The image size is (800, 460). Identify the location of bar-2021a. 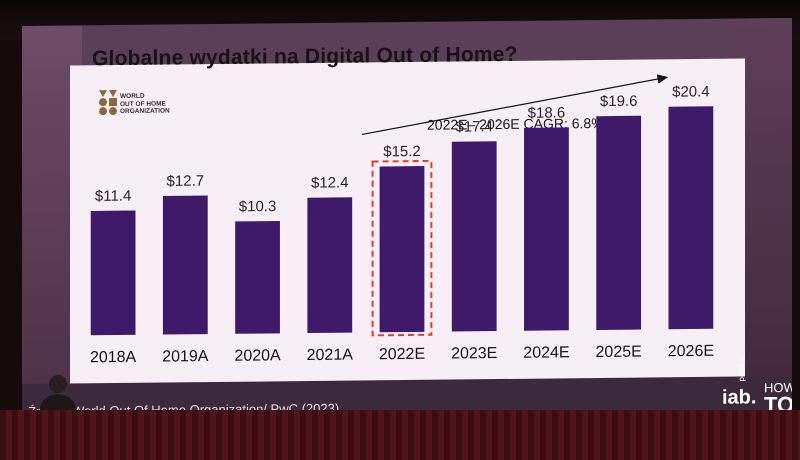
(330, 265).